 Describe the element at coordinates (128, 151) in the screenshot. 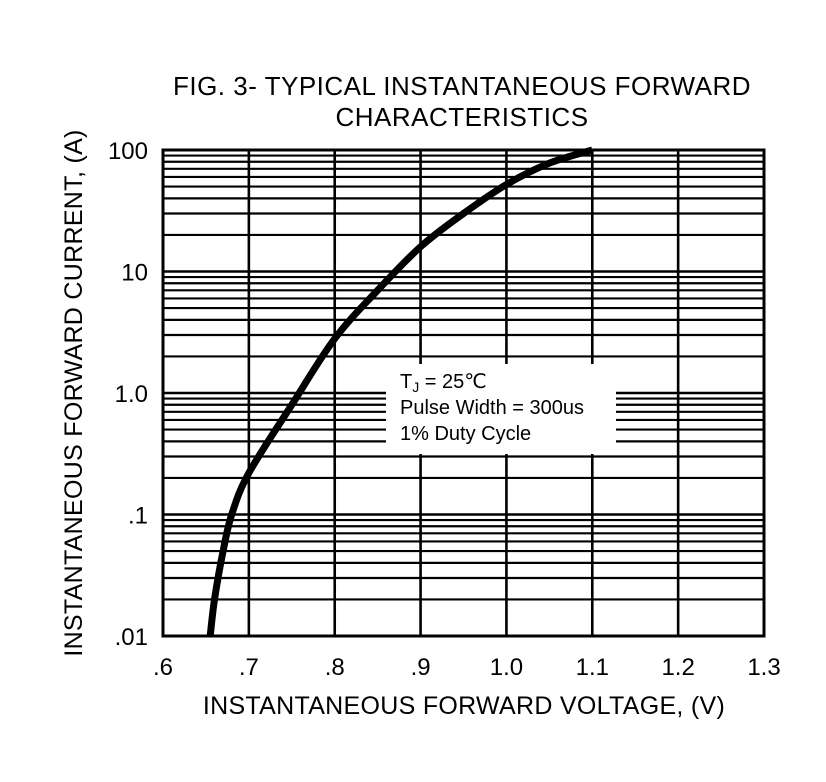

I see `y-tick-label-4: 100` at that location.